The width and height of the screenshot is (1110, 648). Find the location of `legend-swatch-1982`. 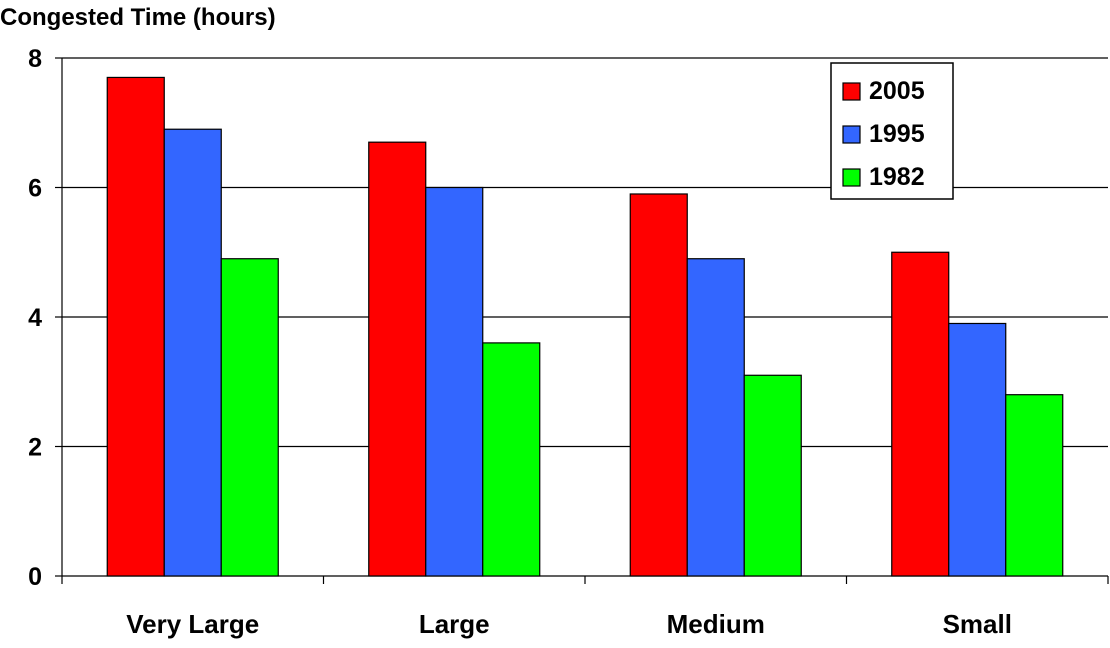

legend-swatch-1982 is located at coordinates (851, 177).